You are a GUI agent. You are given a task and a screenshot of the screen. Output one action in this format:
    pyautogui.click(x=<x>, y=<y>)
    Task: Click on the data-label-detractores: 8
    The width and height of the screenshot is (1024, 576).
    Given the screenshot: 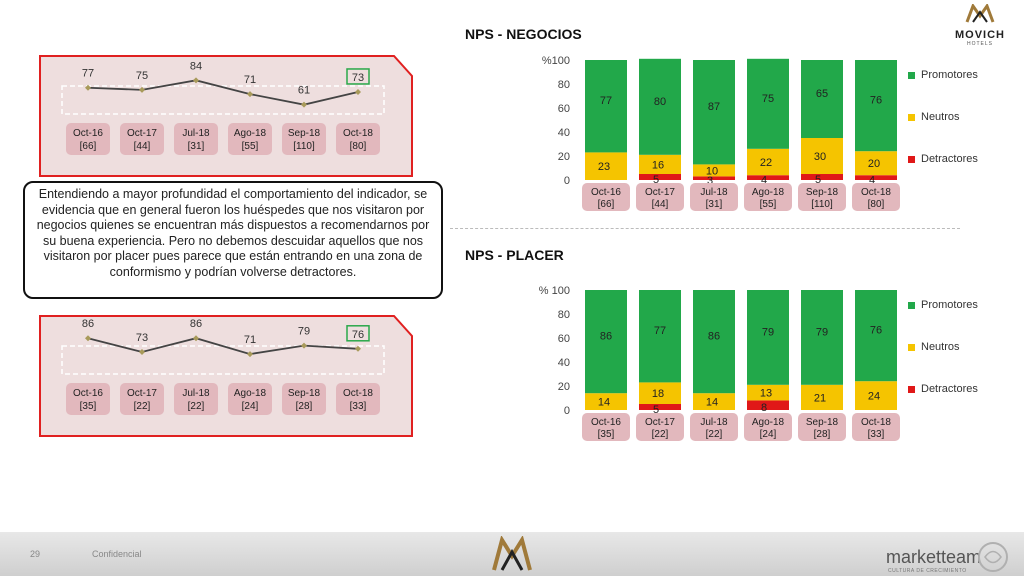 What is the action you would take?
    pyautogui.click(x=764, y=408)
    